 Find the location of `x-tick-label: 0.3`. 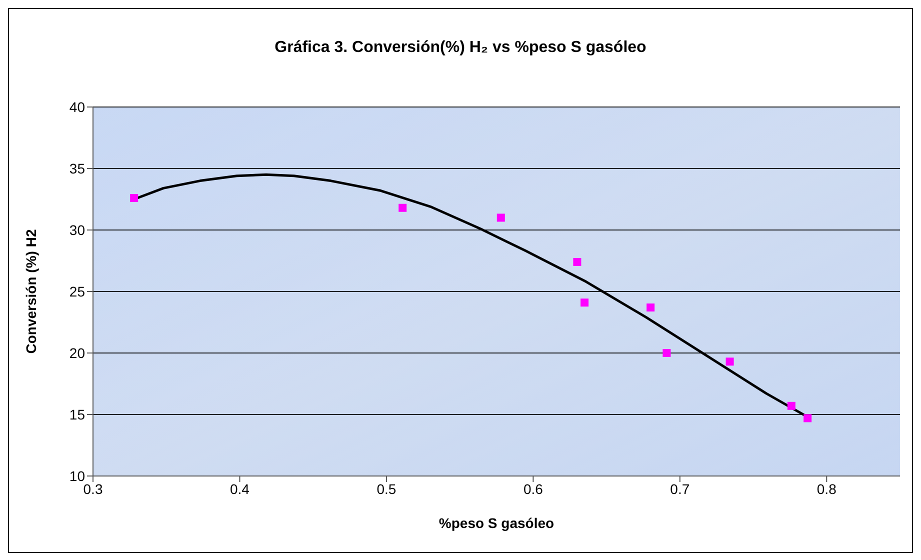

x-tick-label: 0.3 is located at coordinates (93, 488).